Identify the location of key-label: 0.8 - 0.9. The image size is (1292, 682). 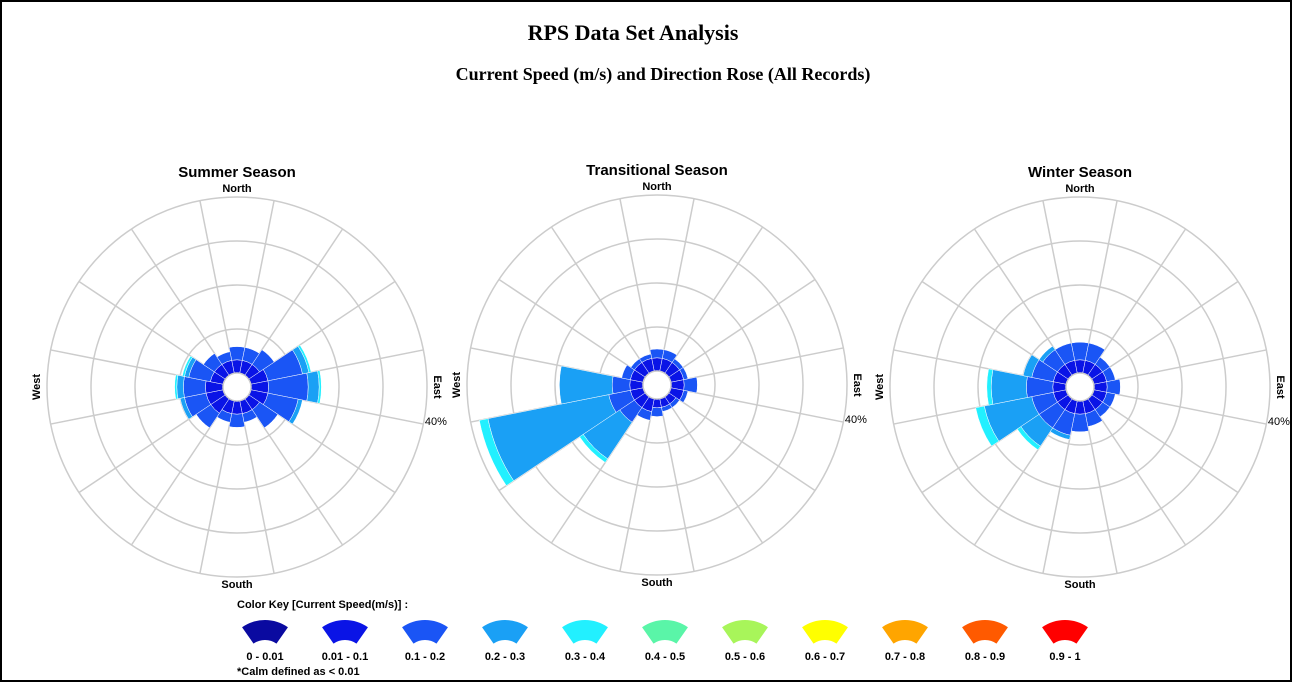
(985, 657).